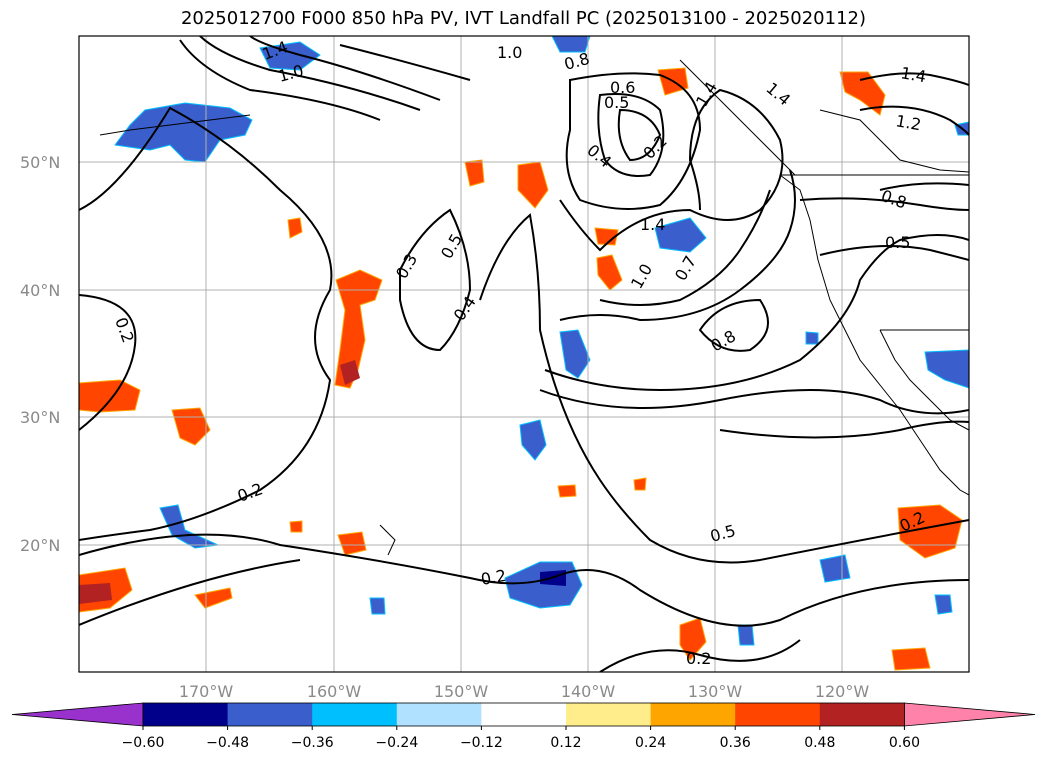 This screenshot has height=765, width=1047. I want to click on lon-label: 150°W, so click(461, 691).